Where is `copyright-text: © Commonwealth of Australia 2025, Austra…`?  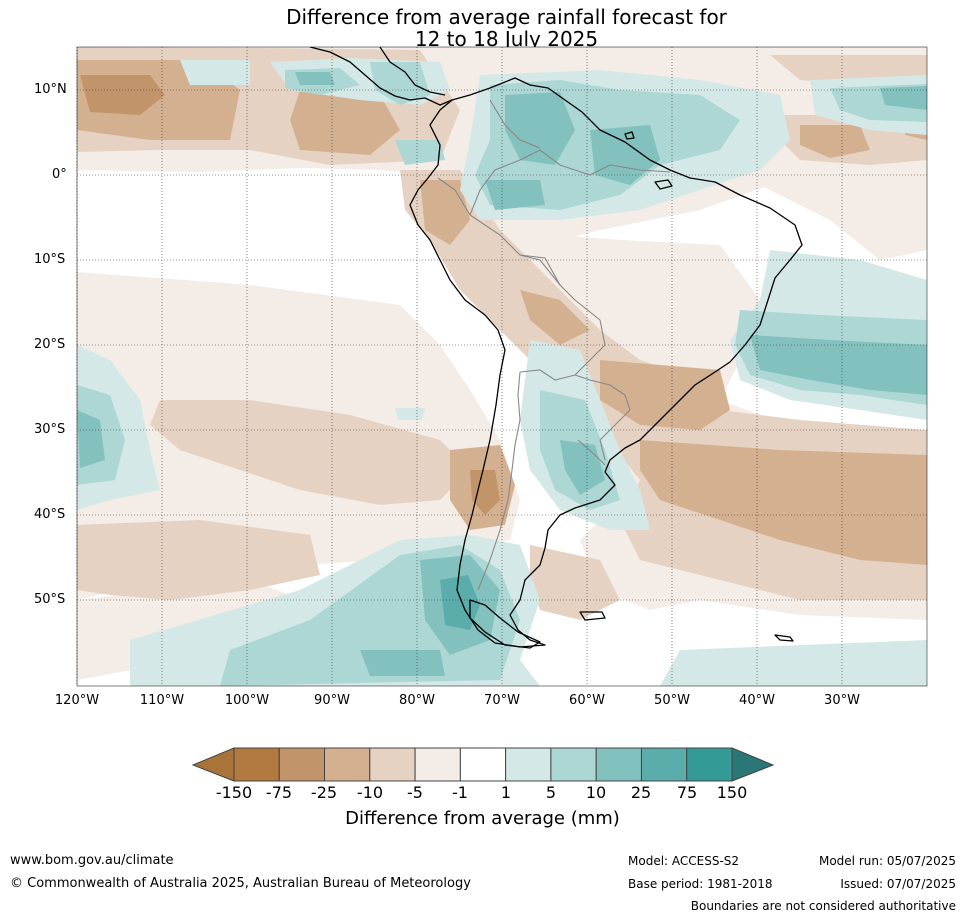
copyright-text: © Commonwealth of Australia 2025, Austra… is located at coordinates (240, 883).